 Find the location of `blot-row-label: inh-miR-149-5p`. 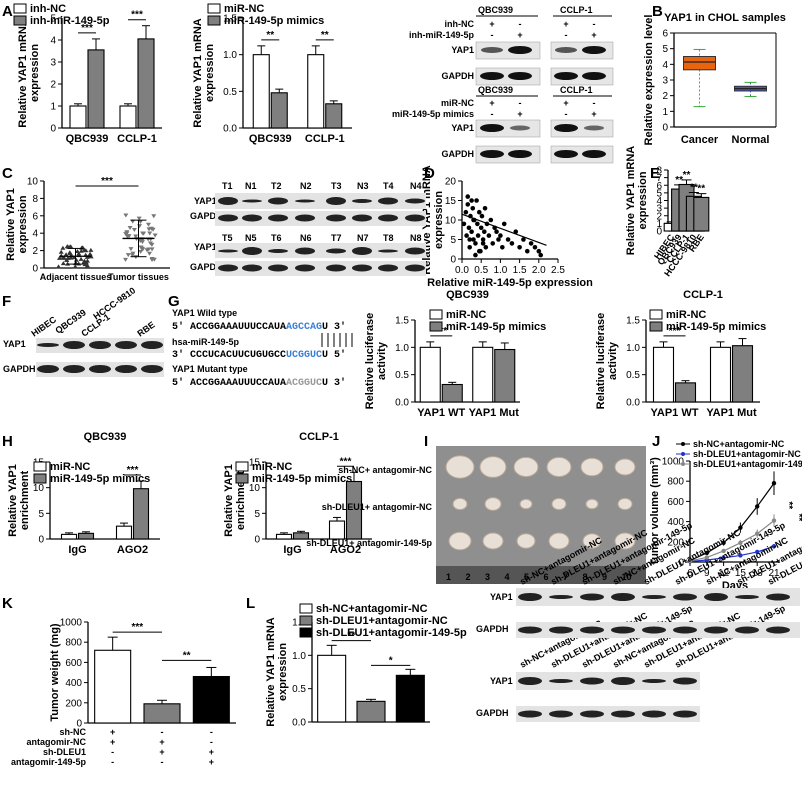

blot-row-label: inh-miR-149-5p is located at coordinates (442, 35).